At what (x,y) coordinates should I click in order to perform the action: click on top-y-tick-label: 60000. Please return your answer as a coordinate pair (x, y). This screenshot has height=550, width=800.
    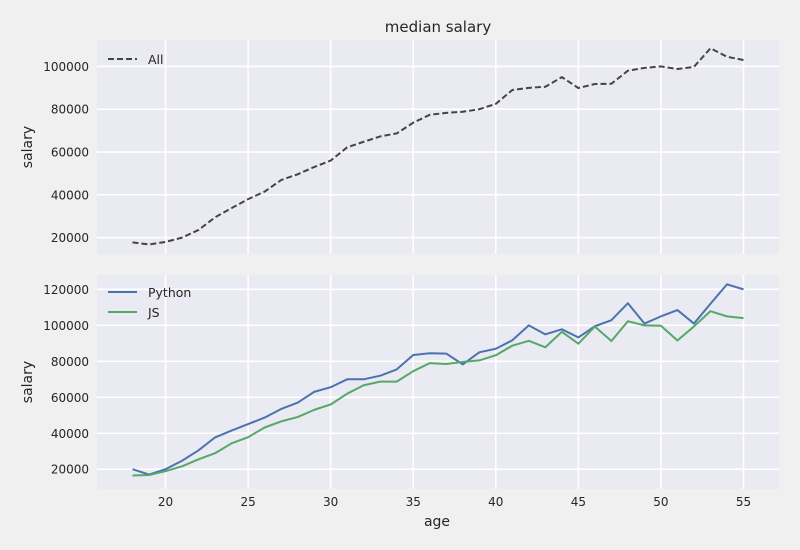
    Looking at the image, I should click on (70, 153).